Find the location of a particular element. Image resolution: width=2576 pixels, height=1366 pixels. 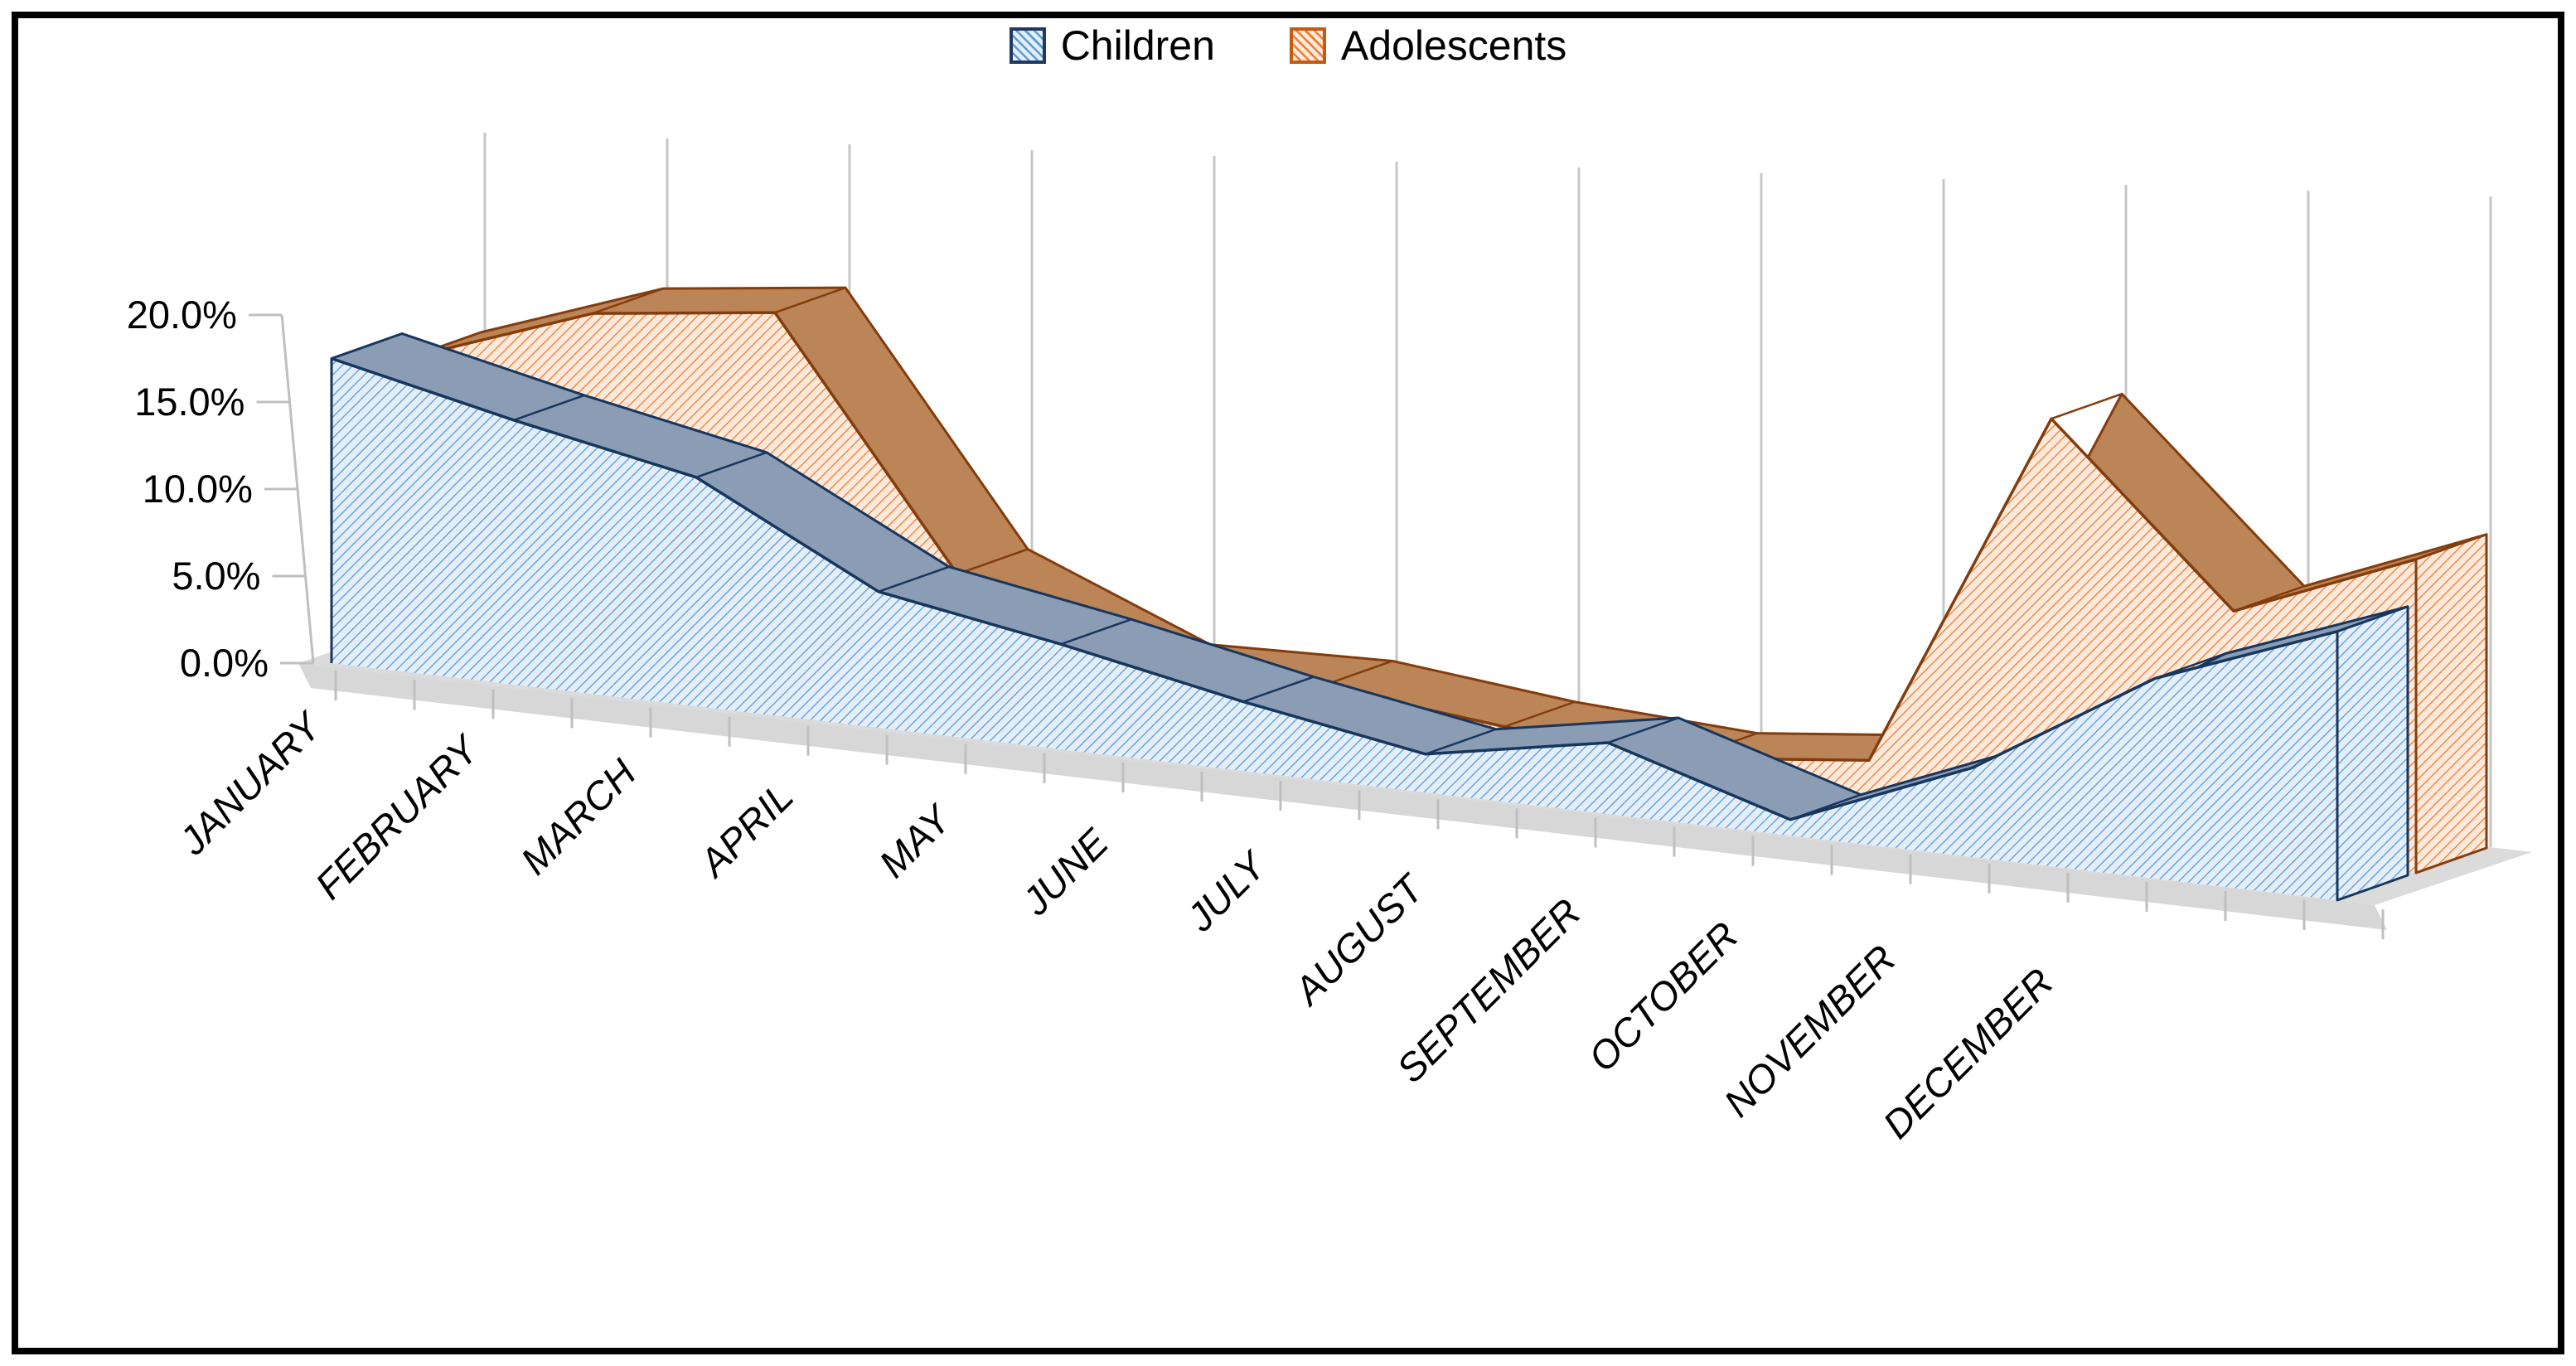

y-tick-label: 0.0% is located at coordinates (224, 663).